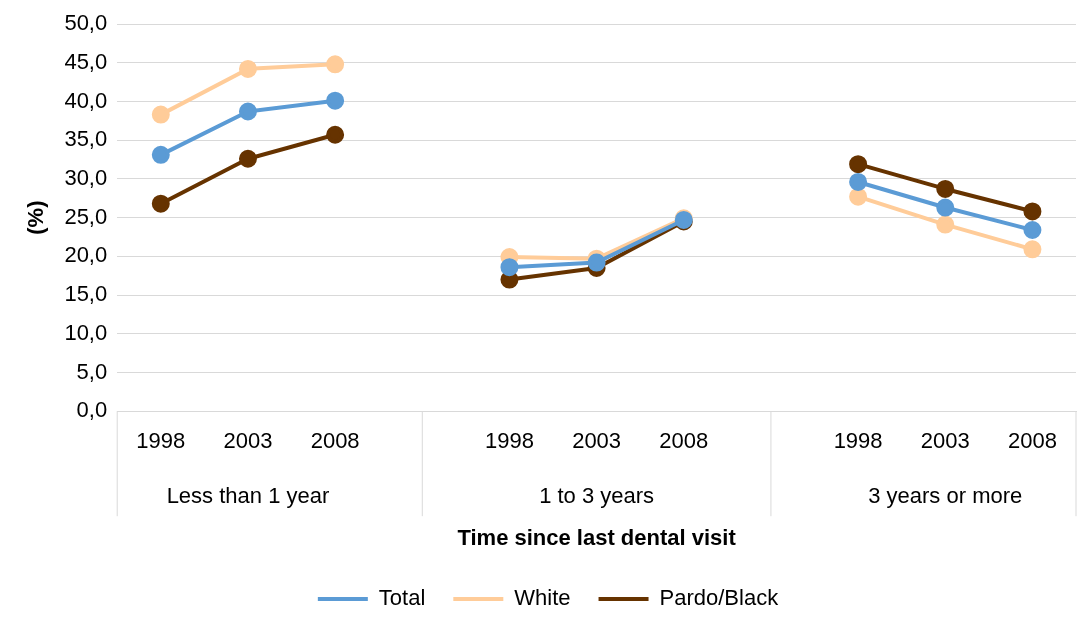 The width and height of the screenshot is (1090, 628). Describe the element at coordinates (719, 598) in the screenshot. I see `legend-label: Pardo/Black` at that location.